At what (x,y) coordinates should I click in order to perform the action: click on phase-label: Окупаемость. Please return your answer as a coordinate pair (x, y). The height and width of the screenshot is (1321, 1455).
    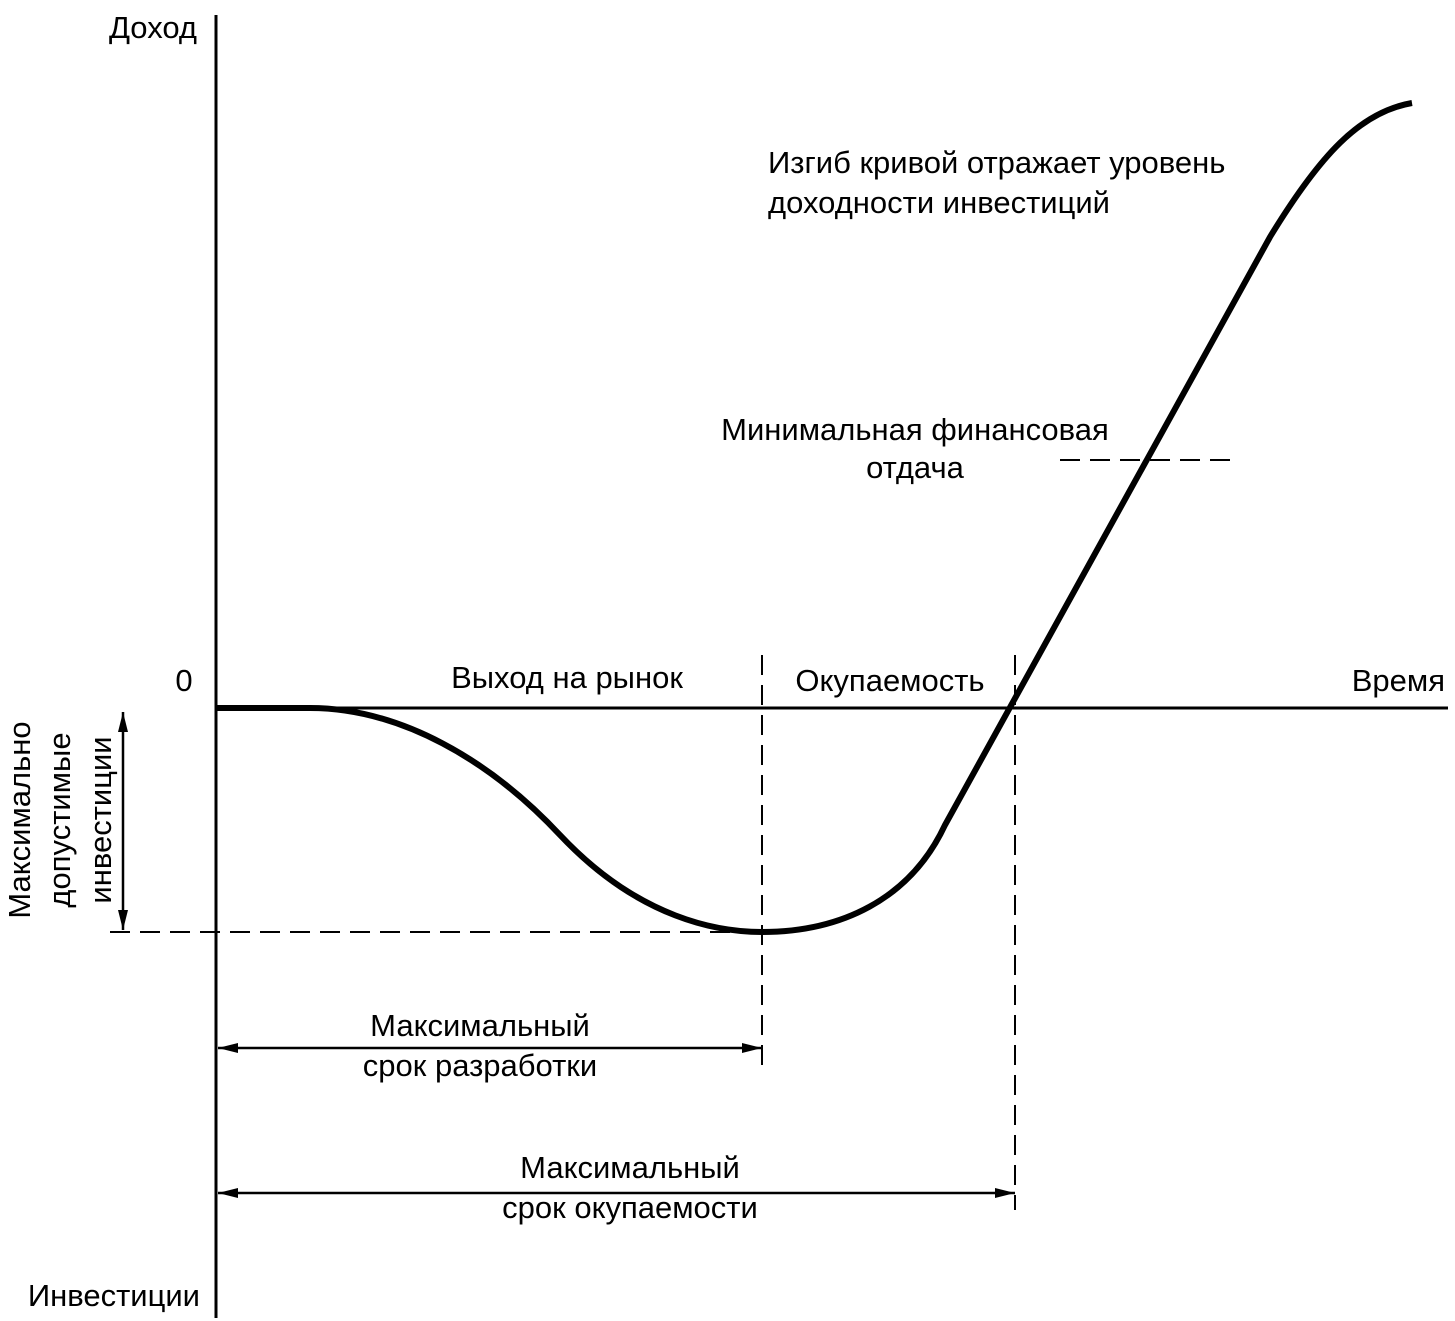
    Looking at the image, I should click on (889, 680).